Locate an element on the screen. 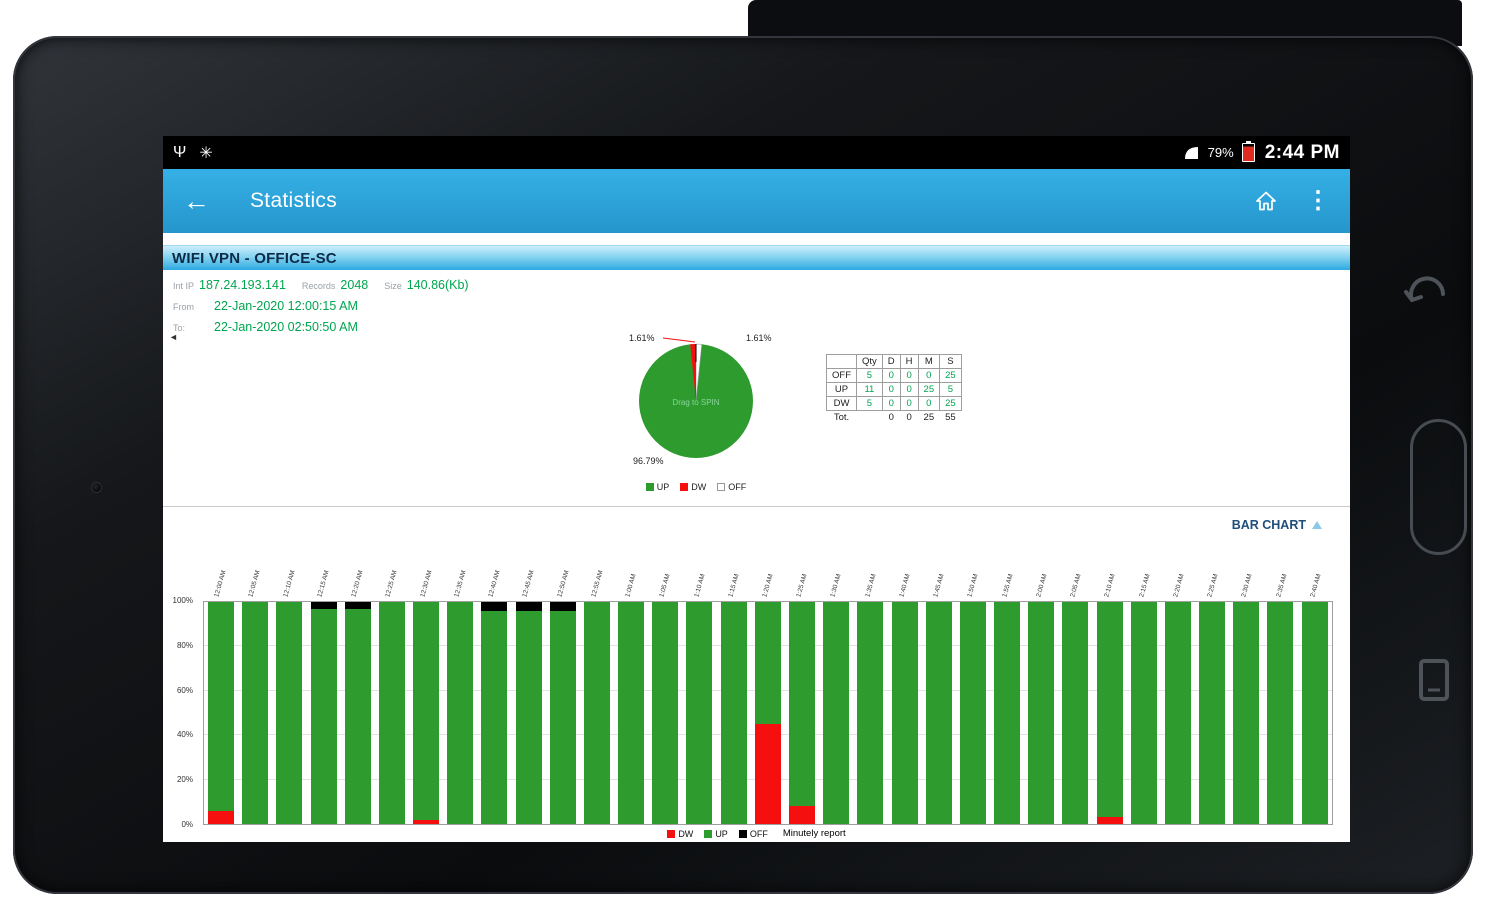 The height and width of the screenshot is (900, 1486). y-axis-labels: 0% 20% 40% 60% 80% 100% is located at coordinates (180, 712).